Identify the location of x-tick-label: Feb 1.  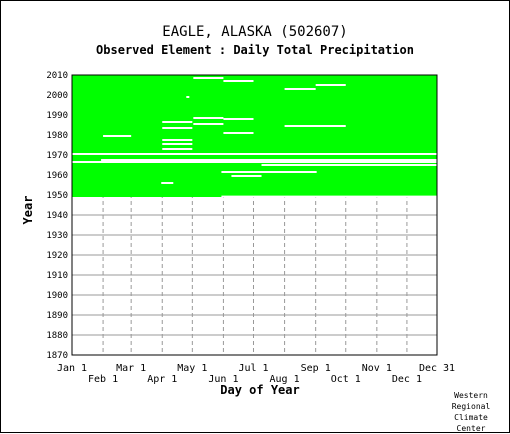
(103, 379).